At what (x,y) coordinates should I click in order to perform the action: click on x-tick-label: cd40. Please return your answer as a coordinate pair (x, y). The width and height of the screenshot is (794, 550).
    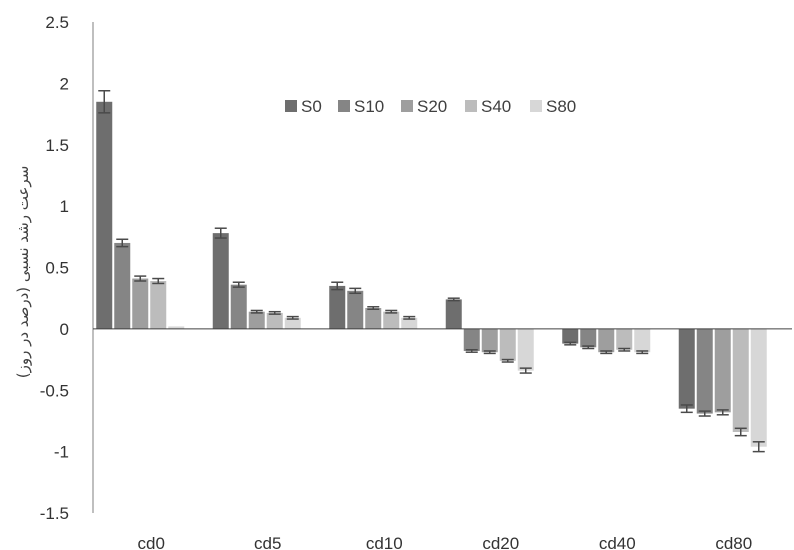
    Looking at the image, I should click on (617, 542).